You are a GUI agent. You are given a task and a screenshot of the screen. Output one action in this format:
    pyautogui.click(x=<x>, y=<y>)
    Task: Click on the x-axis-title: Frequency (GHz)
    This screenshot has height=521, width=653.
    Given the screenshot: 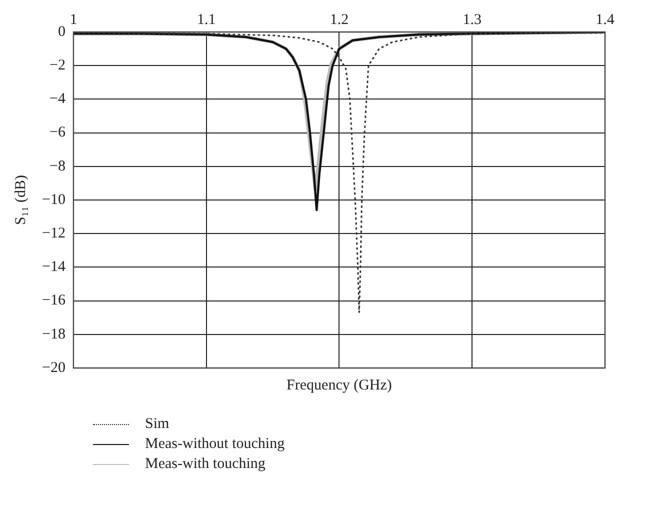 What is the action you would take?
    pyautogui.click(x=339, y=385)
    